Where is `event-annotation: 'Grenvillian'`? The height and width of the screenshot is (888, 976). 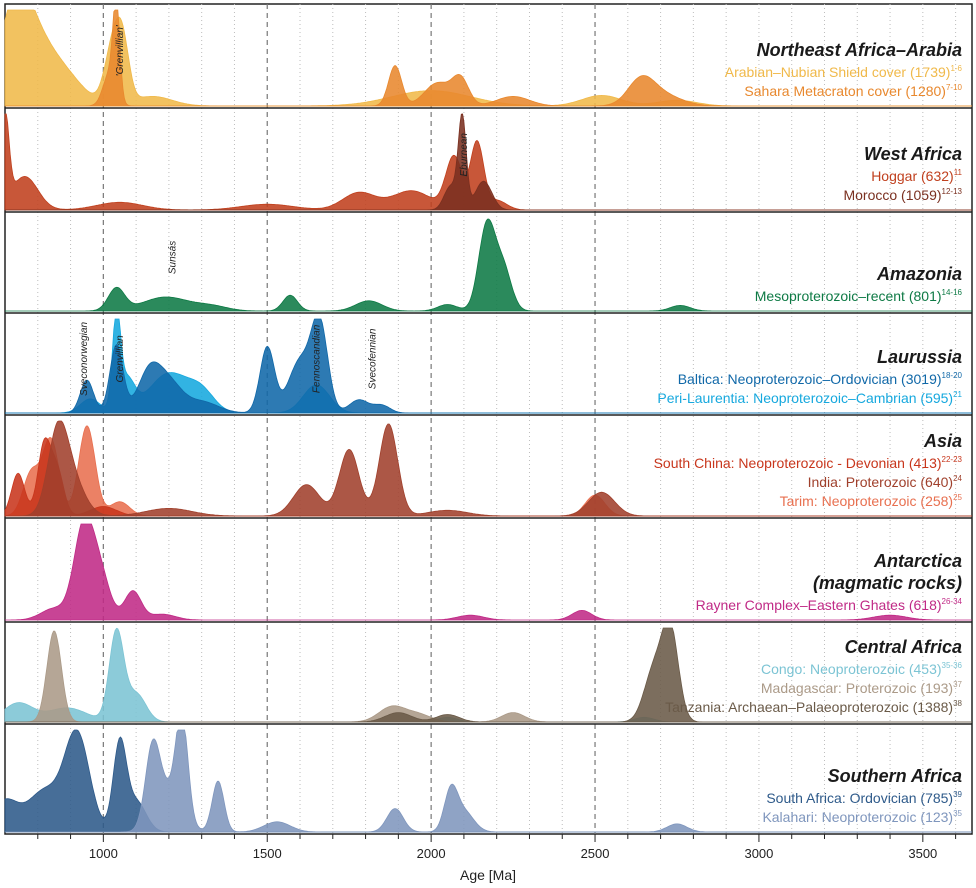
event-annotation: 'Grenvillian' is located at coordinates (120, 50).